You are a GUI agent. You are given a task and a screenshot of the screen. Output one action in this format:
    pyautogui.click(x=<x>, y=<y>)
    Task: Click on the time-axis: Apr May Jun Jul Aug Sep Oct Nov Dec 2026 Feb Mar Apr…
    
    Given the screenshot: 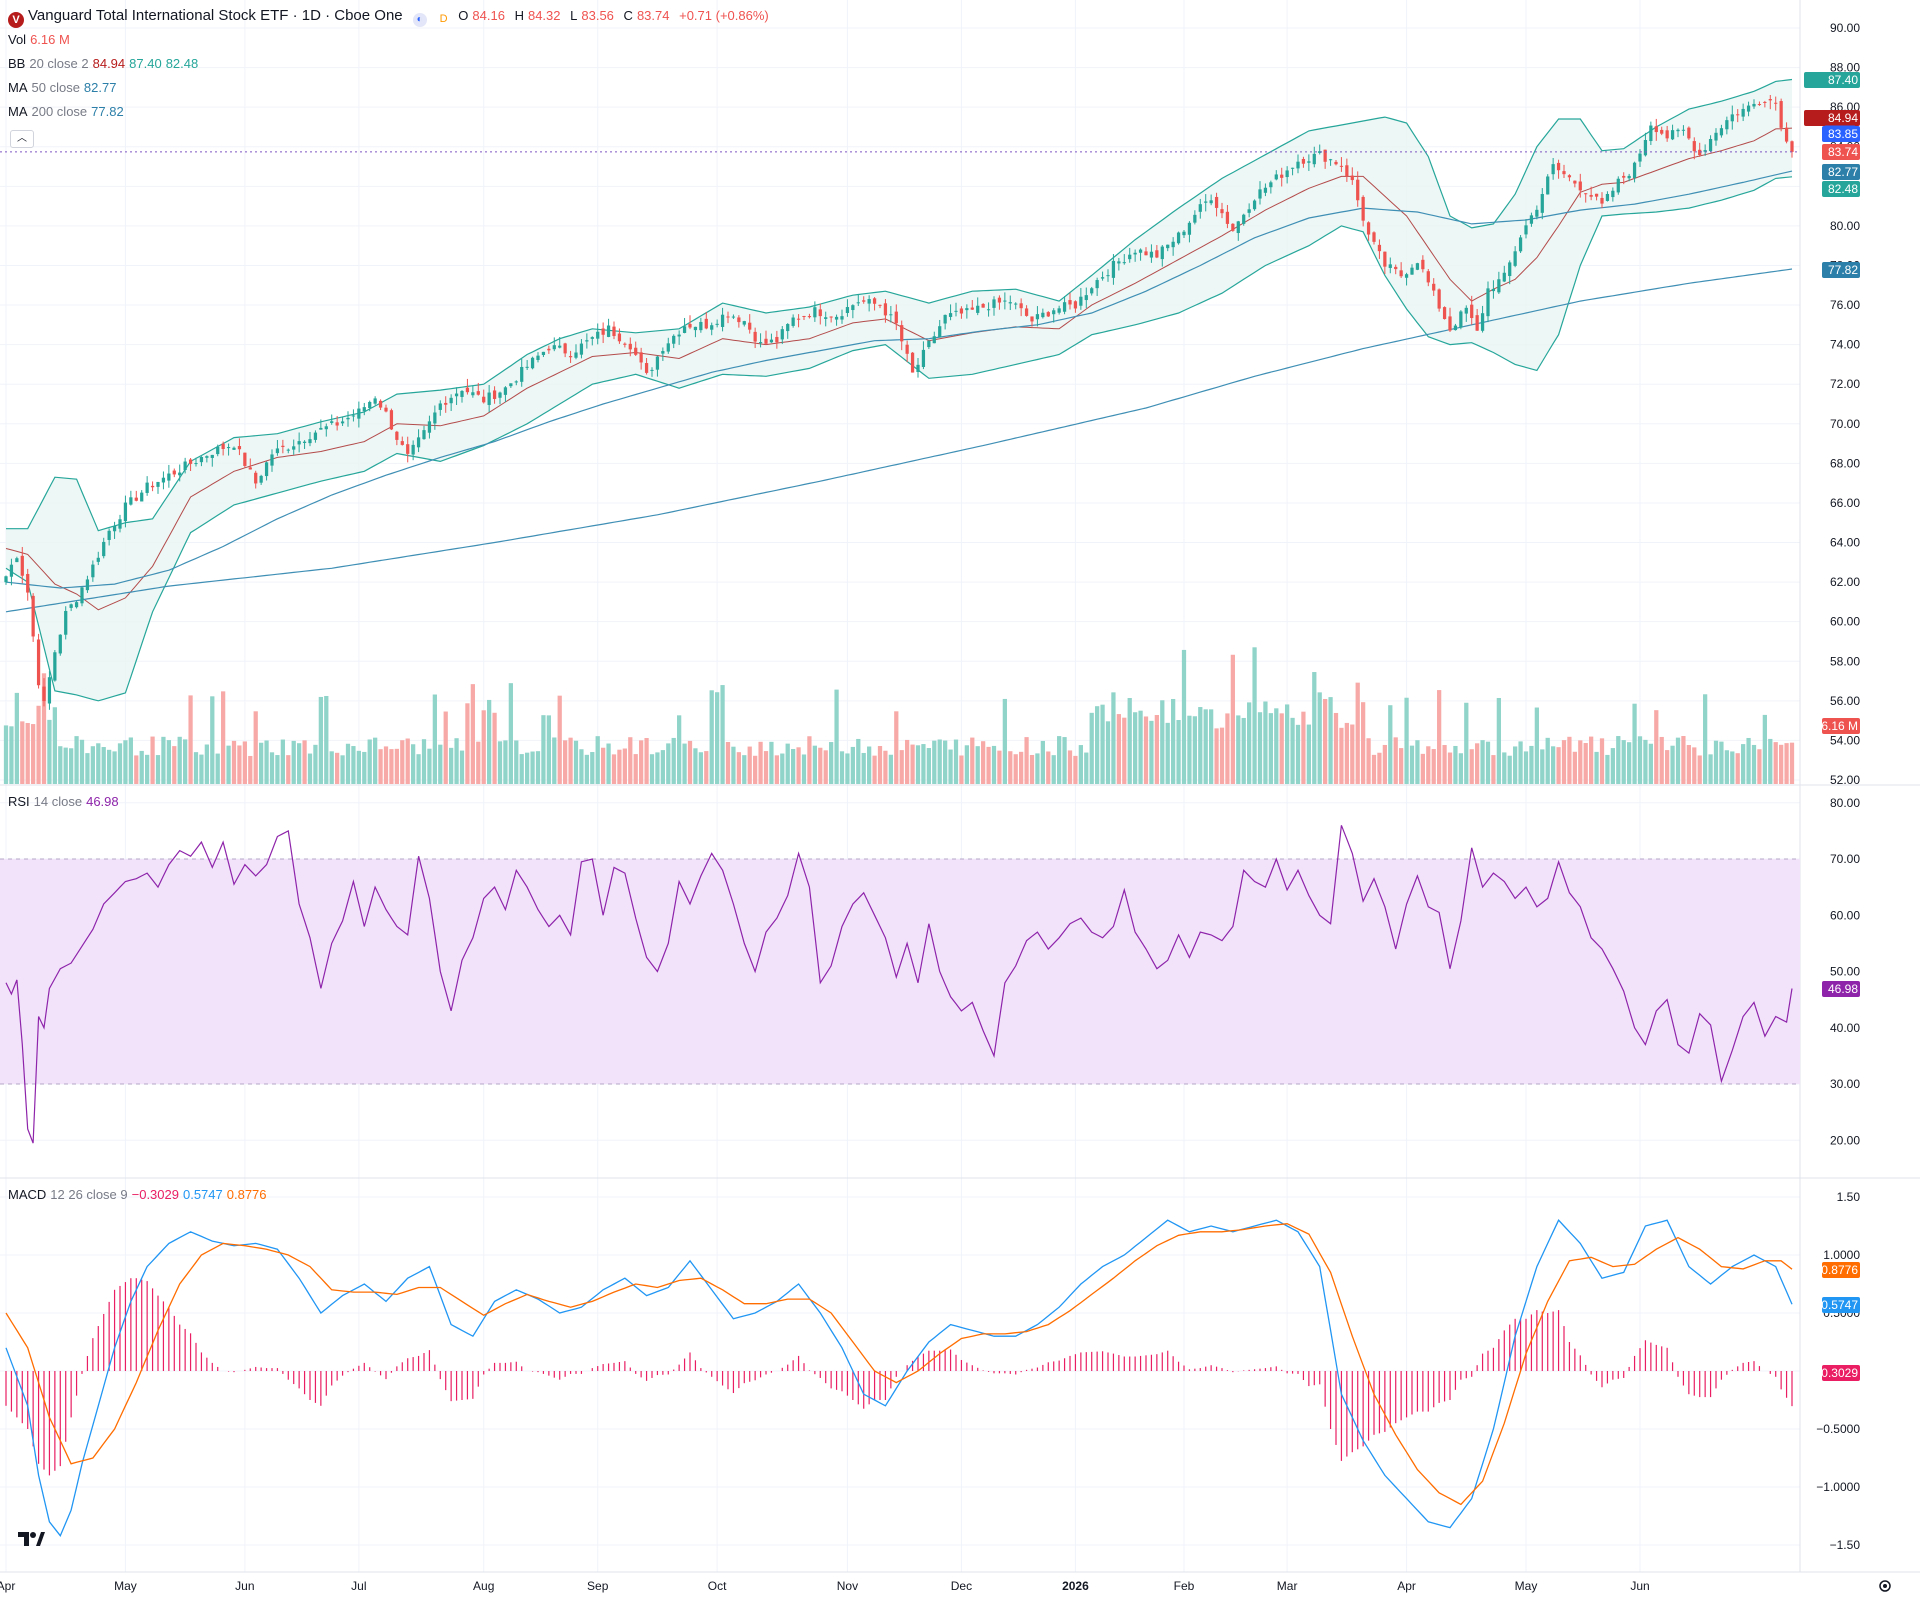 What is the action you would take?
    pyautogui.click(x=825, y=1586)
    